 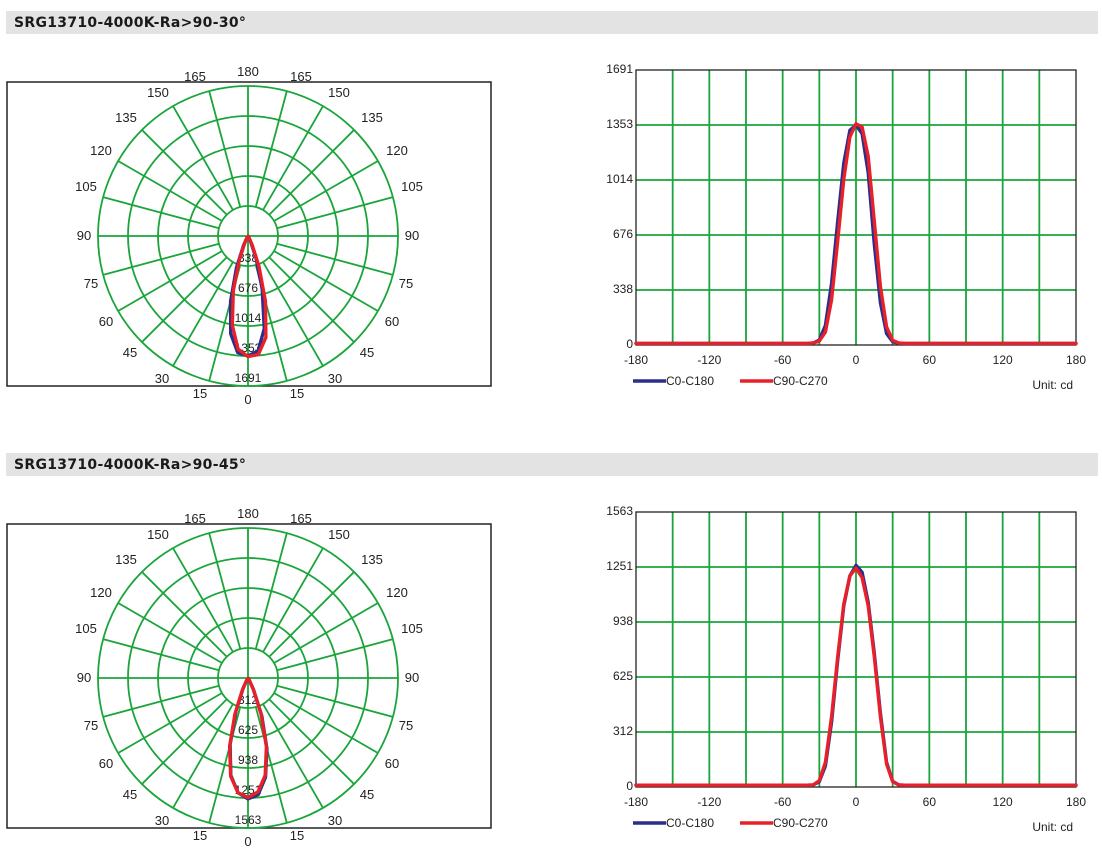 What do you see at coordinates (623, 289) in the screenshot?
I see `y-tick-label: 338` at bounding box center [623, 289].